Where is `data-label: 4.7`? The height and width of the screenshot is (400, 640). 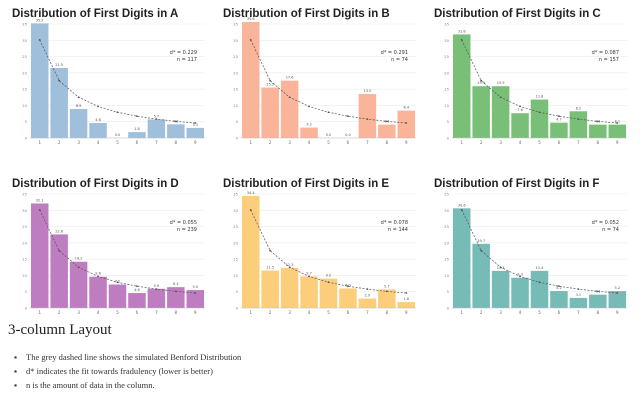
data-label: 4.7 is located at coordinates (559, 120).